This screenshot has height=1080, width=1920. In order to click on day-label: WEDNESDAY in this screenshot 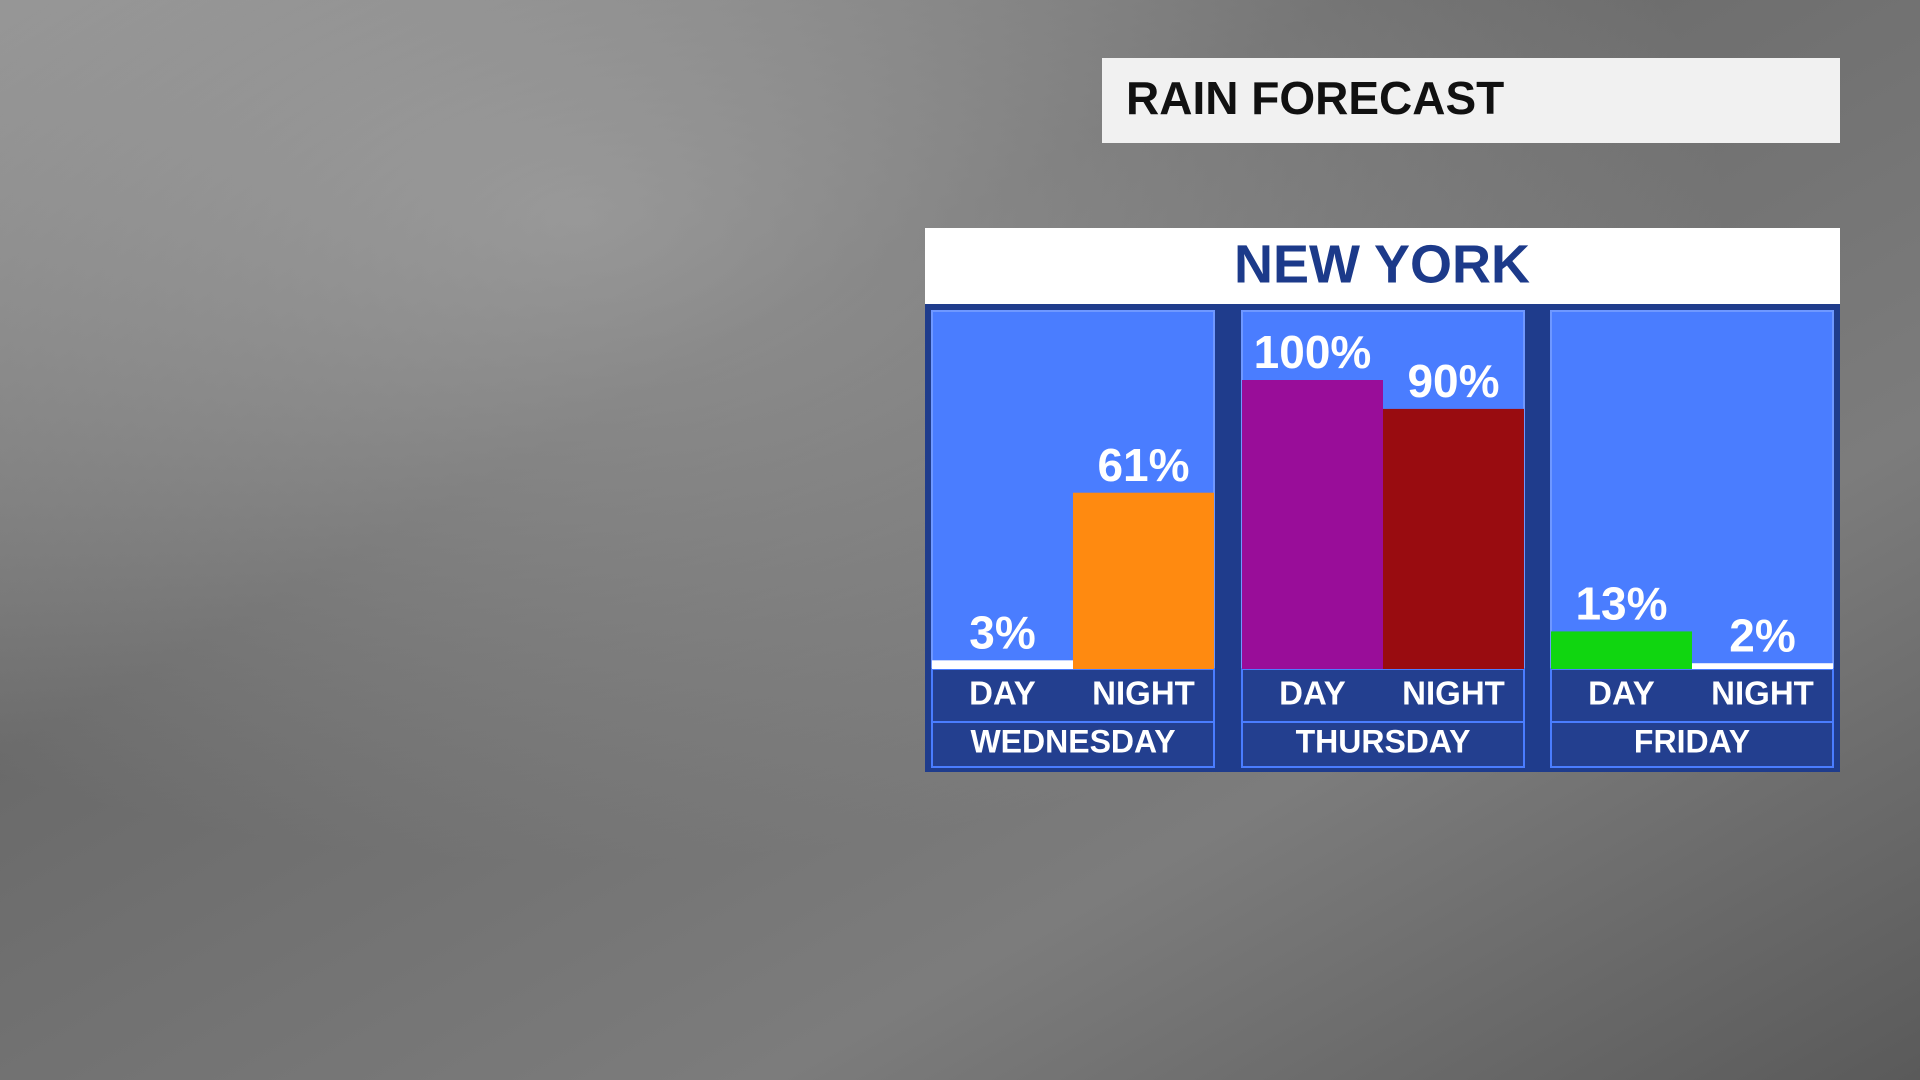, I will do `click(1072, 741)`.